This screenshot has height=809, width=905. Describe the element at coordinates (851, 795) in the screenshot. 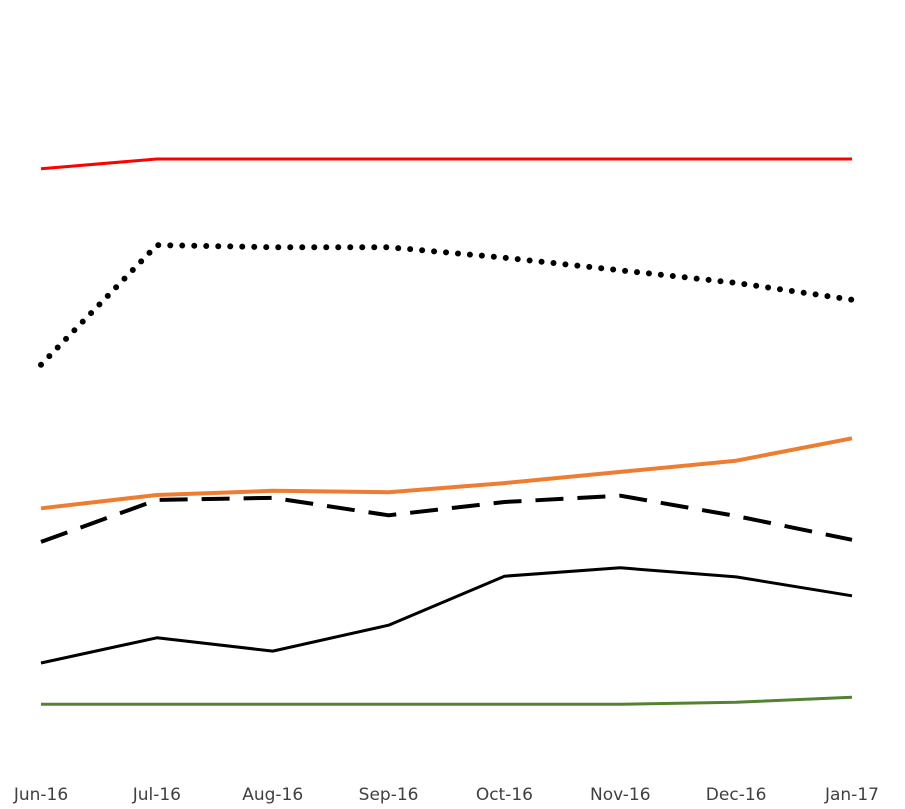

I see `x-tick-label: Jan-17` at that location.